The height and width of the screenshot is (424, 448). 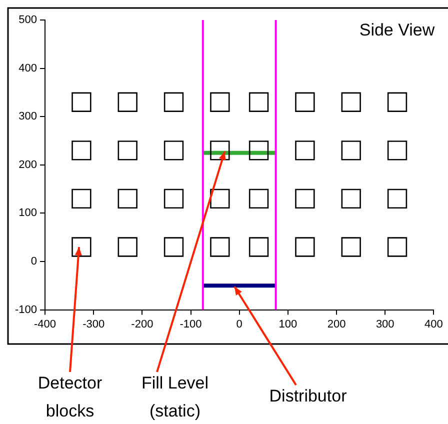 What do you see at coordinates (34, 262) in the screenshot?
I see `y-tick-label: 0` at bounding box center [34, 262].